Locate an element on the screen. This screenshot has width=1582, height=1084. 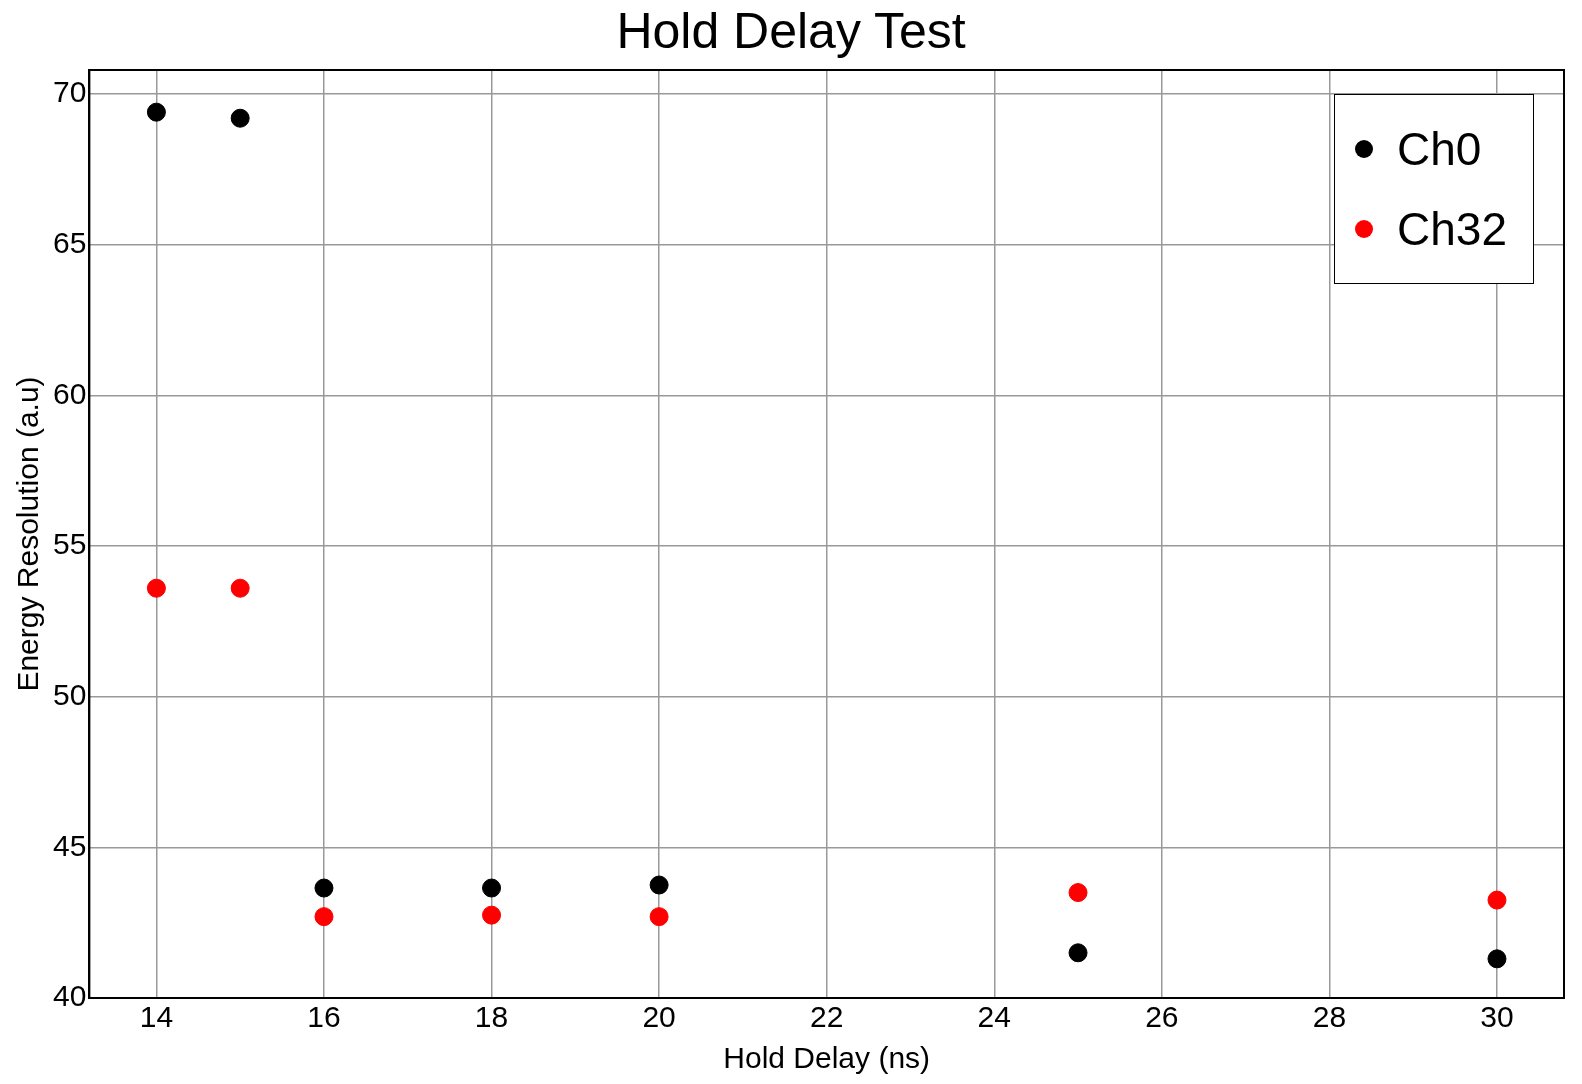
chart-title: Hold Delay Test is located at coordinates (791, 31).